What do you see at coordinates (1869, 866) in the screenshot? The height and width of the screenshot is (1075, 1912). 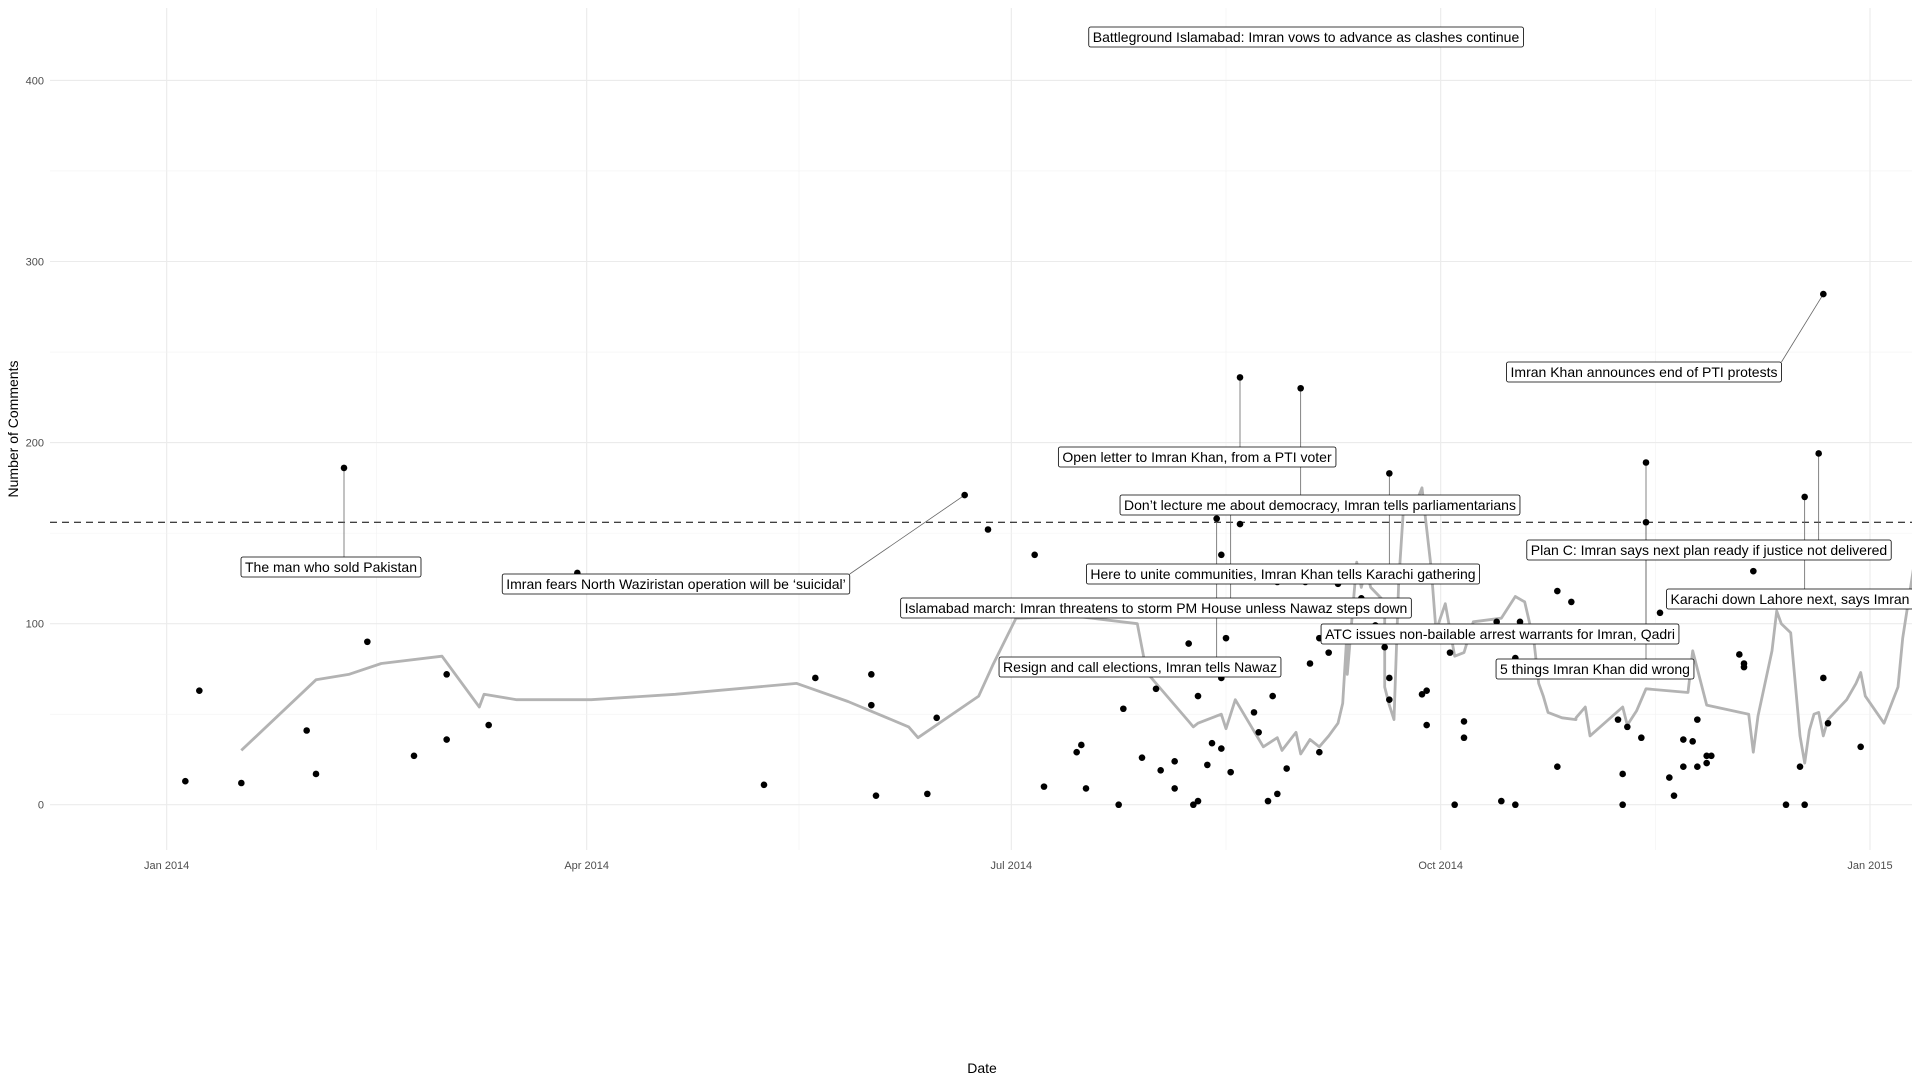 I see `x-tick-label: Jan 2015` at bounding box center [1869, 866].